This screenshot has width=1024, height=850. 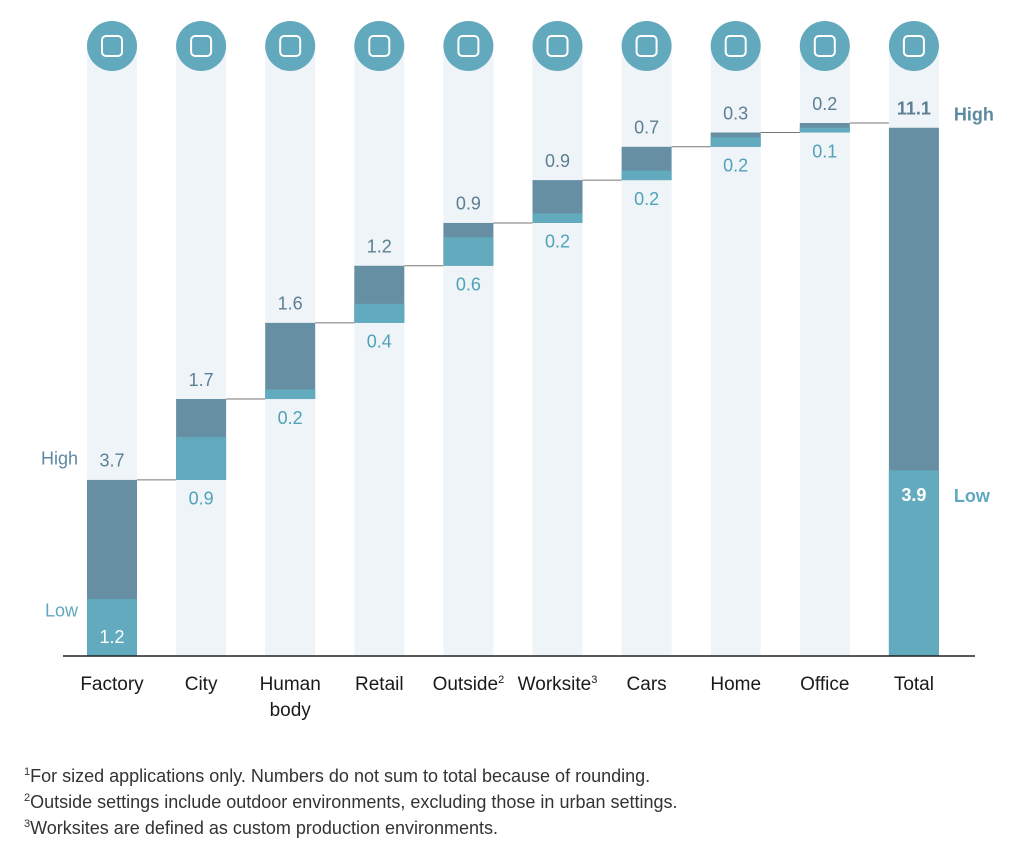 What do you see at coordinates (824, 151) in the screenshot?
I see `value-label-low: 0.1` at bounding box center [824, 151].